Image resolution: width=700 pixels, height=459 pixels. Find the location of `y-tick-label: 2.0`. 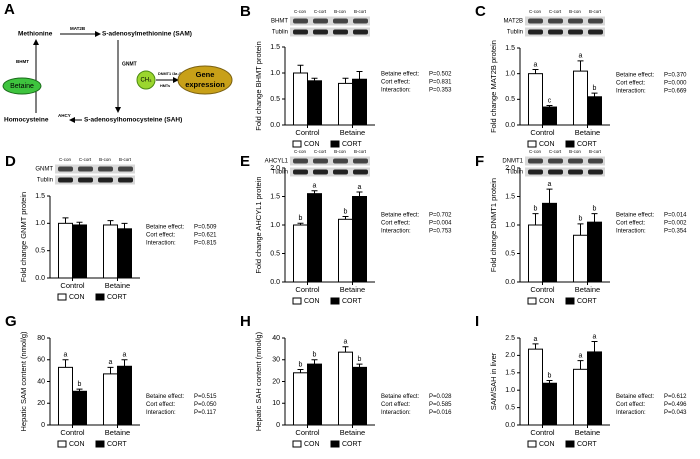

y-tick-label: 2.0 is located at coordinates (275, 168).